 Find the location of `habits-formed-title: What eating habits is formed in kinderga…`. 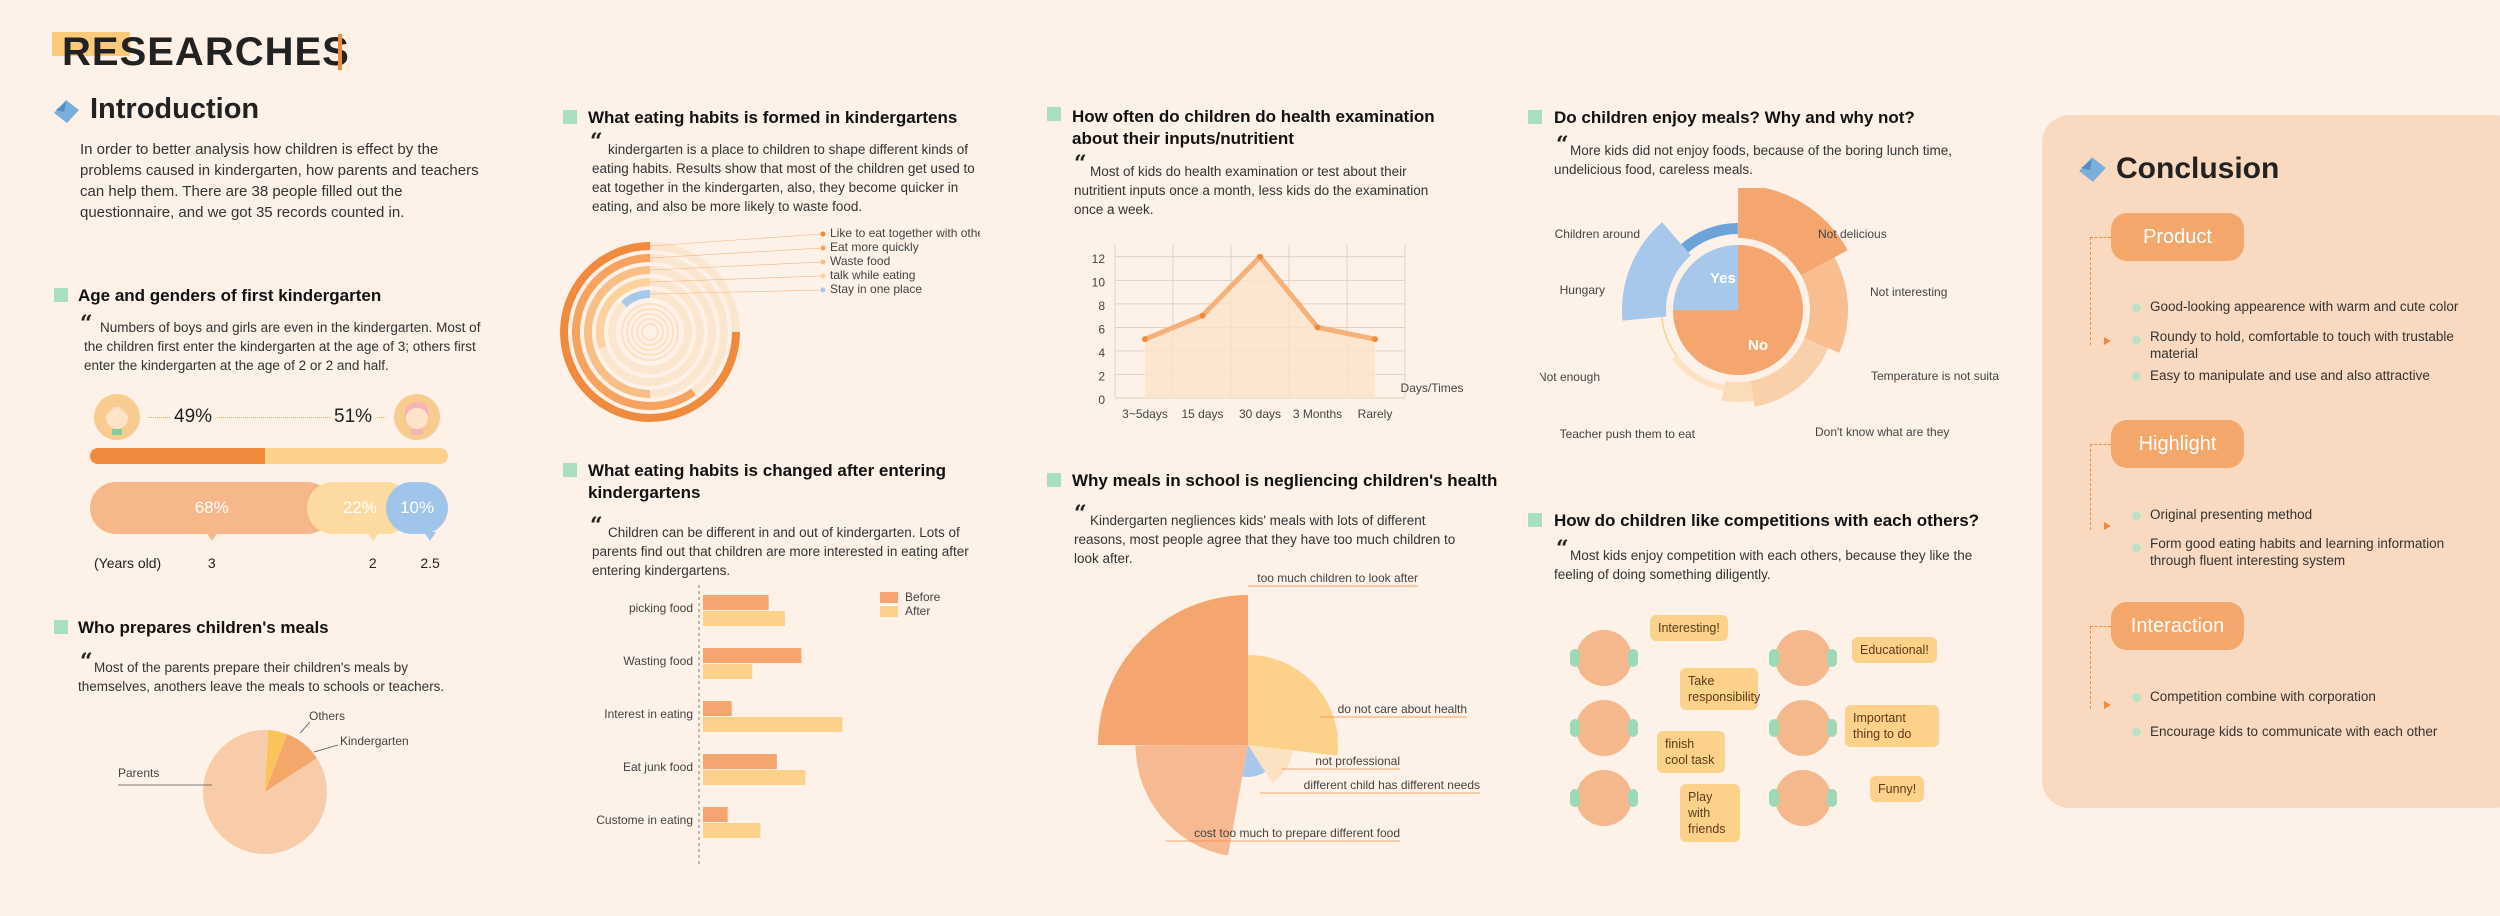

habits-formed-title: What eating habits is formed in kinderga… is located at coordinates (773, 117).